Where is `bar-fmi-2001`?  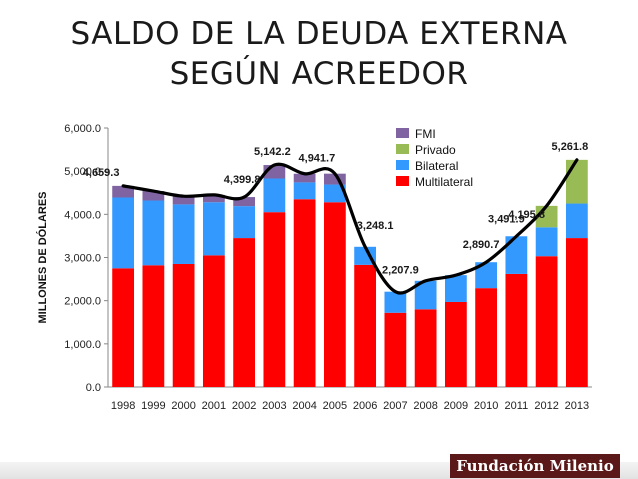
bar-fmi-2001 is located at coordinates (213, 198).